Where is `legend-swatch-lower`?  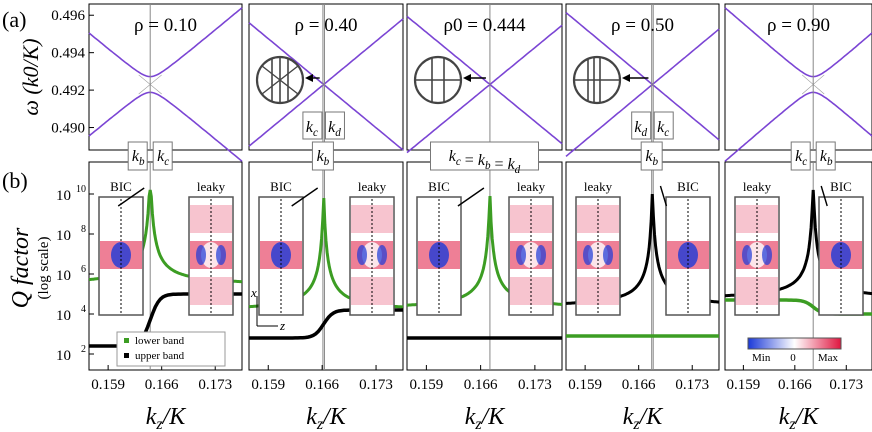 legend-swatch-lower is located at coordinates (126, 340).